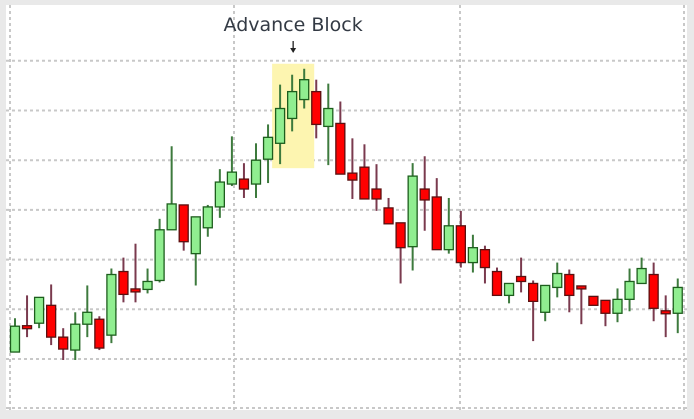 The height and width of the screenshot is (419, 694). What do you see at coordinates (293, 25) in the screenshot?
I see `annotation-label: Advance Block` at bounding box center [293, 25].